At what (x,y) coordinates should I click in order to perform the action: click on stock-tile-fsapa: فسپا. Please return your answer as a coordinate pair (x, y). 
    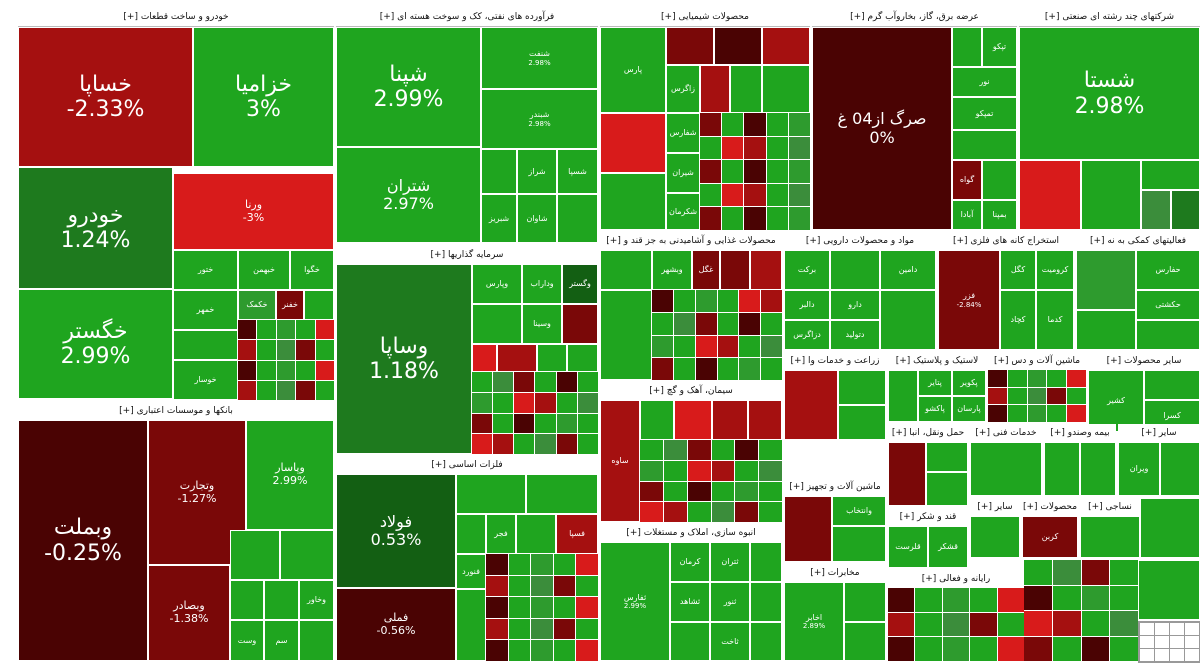
    Looking at the image, I should click on (577, 534).